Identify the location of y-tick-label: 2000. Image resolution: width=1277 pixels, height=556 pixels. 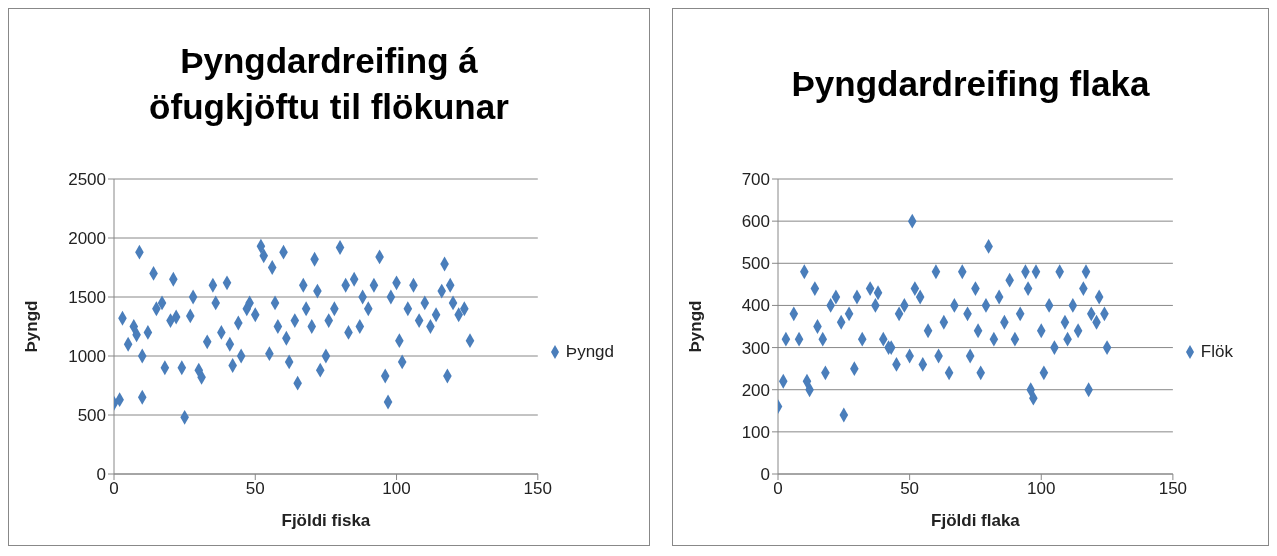
(87, 239).